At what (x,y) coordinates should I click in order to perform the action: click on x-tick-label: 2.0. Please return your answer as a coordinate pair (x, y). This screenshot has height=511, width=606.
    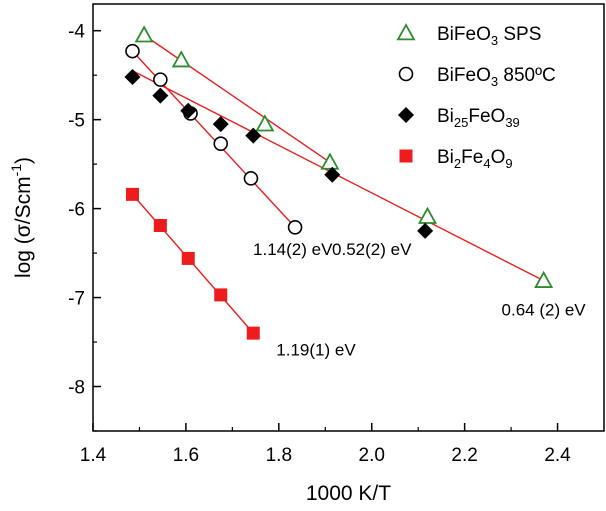
    Looking at the image, I should click on (372, 455).